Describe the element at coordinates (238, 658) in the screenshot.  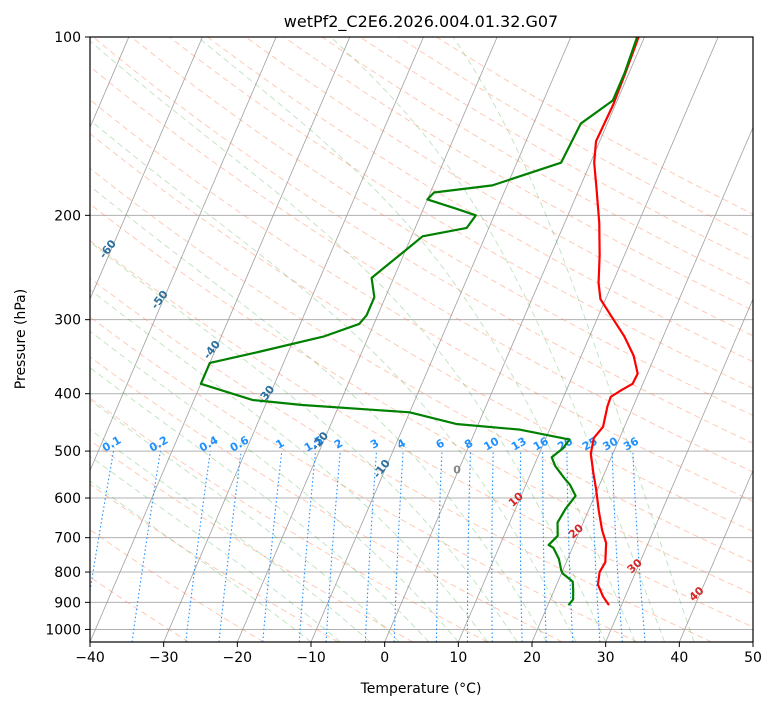
I see `x-tick-label: −20` at that location.